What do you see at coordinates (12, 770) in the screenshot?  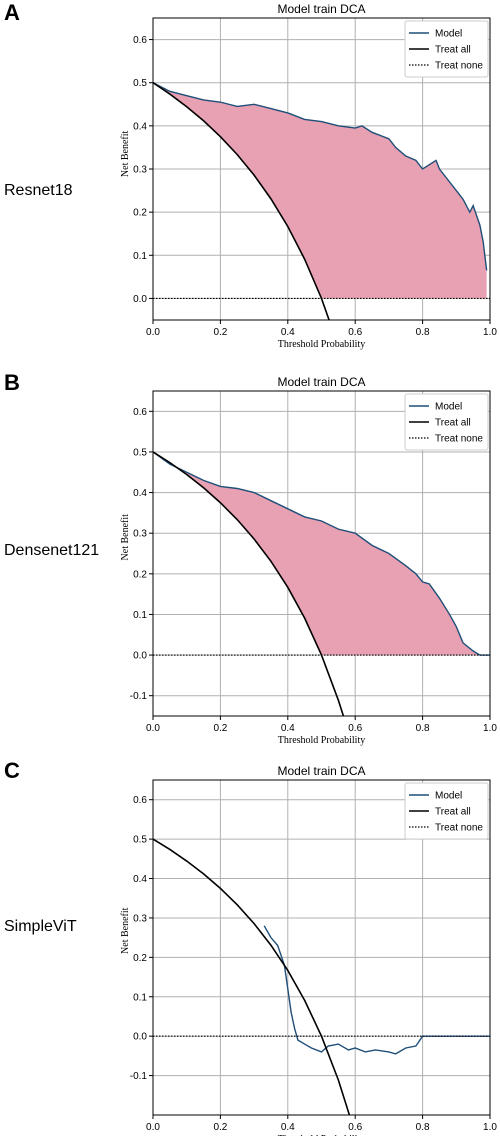 I see `panel-letter: C` at bounding box center [12, 770].